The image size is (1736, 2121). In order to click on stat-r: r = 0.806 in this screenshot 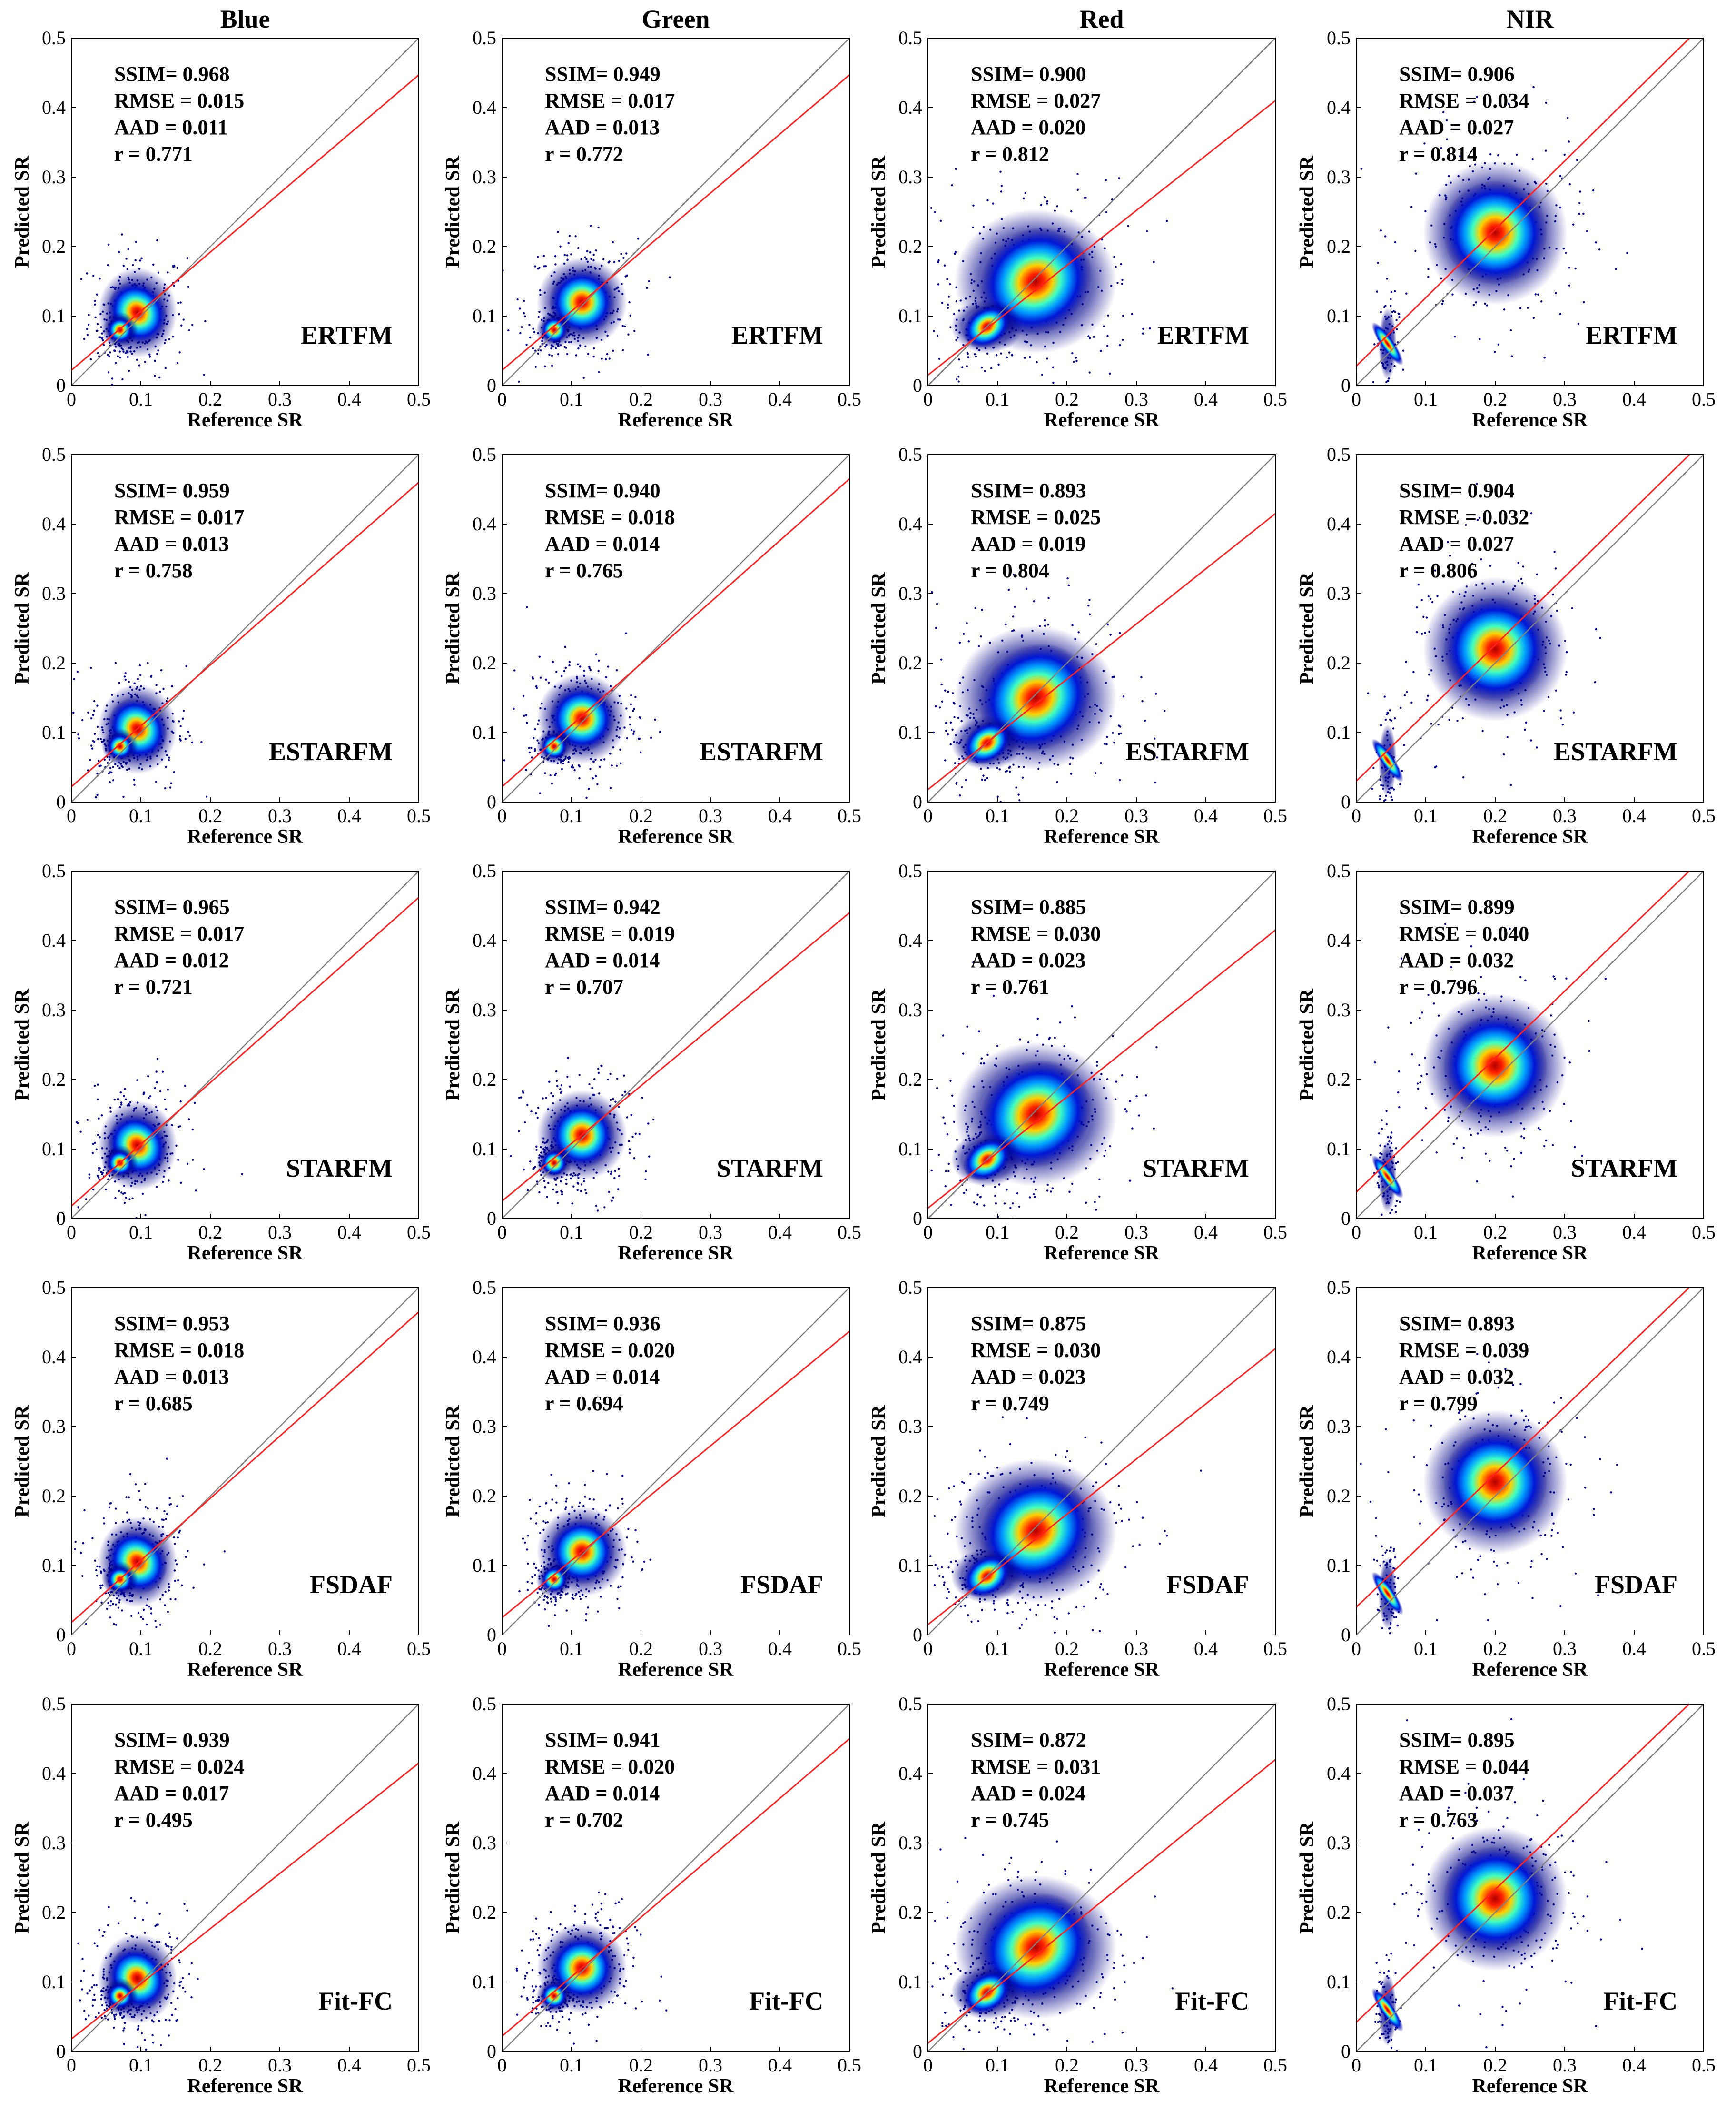, I will do `click(1438, 570)`.